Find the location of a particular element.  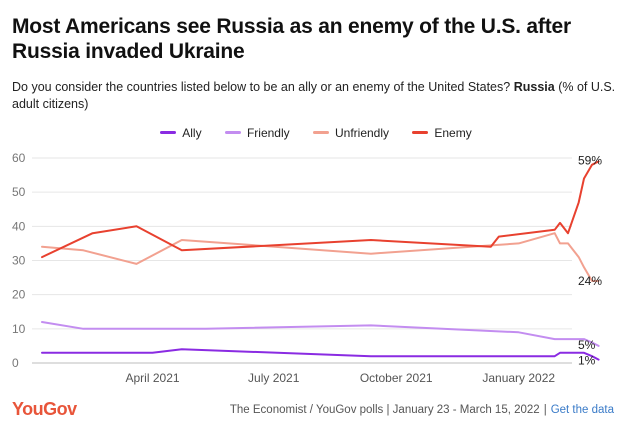

series-line-ally is located at coordinates (320, 354).